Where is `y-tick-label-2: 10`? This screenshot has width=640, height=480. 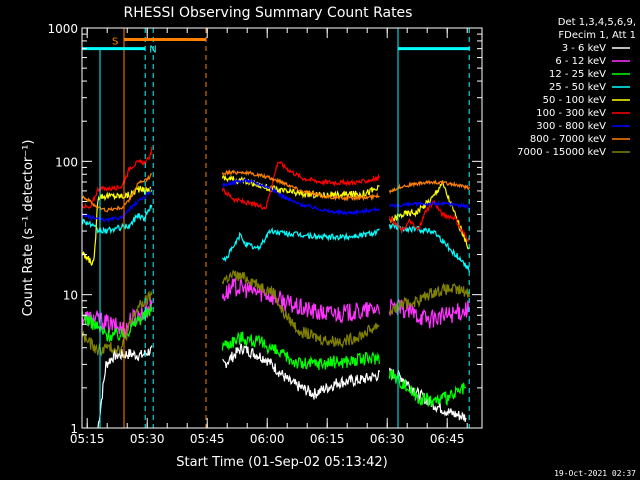 y-tick-label-2: 10 is located at coordinates (70, 296).